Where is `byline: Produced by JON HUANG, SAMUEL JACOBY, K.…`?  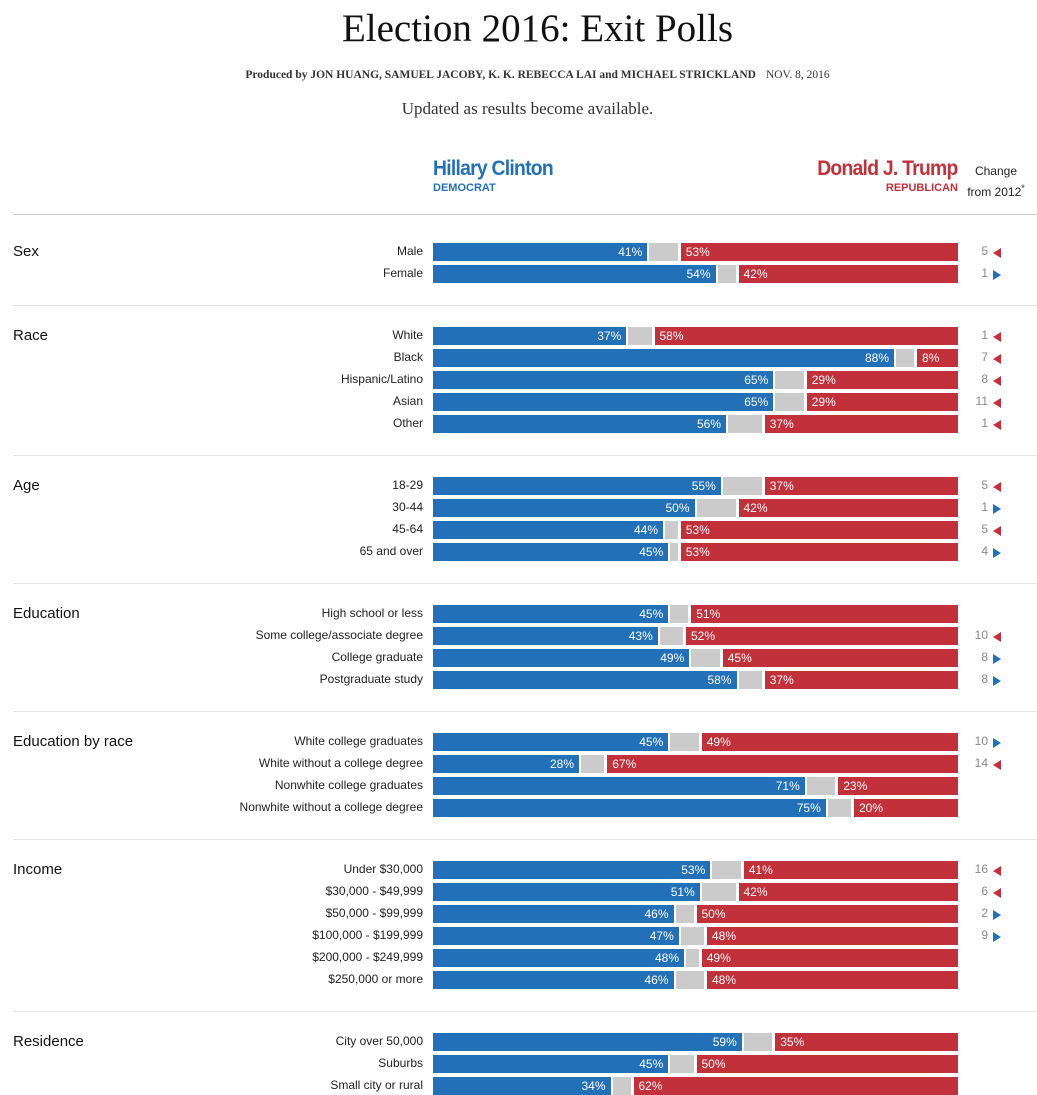 byline: Produced by JON HUANG, SAMUEL JACOBY, K.… is located at coordinates (518, 75).